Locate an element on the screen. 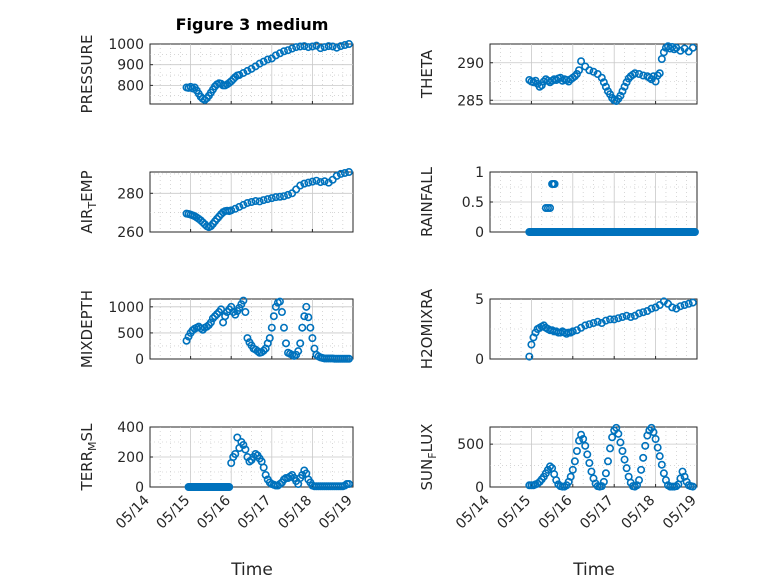 The image size is (778, 583). y-axis-label: MIXDEPTH is located at coordinates (87, 329).